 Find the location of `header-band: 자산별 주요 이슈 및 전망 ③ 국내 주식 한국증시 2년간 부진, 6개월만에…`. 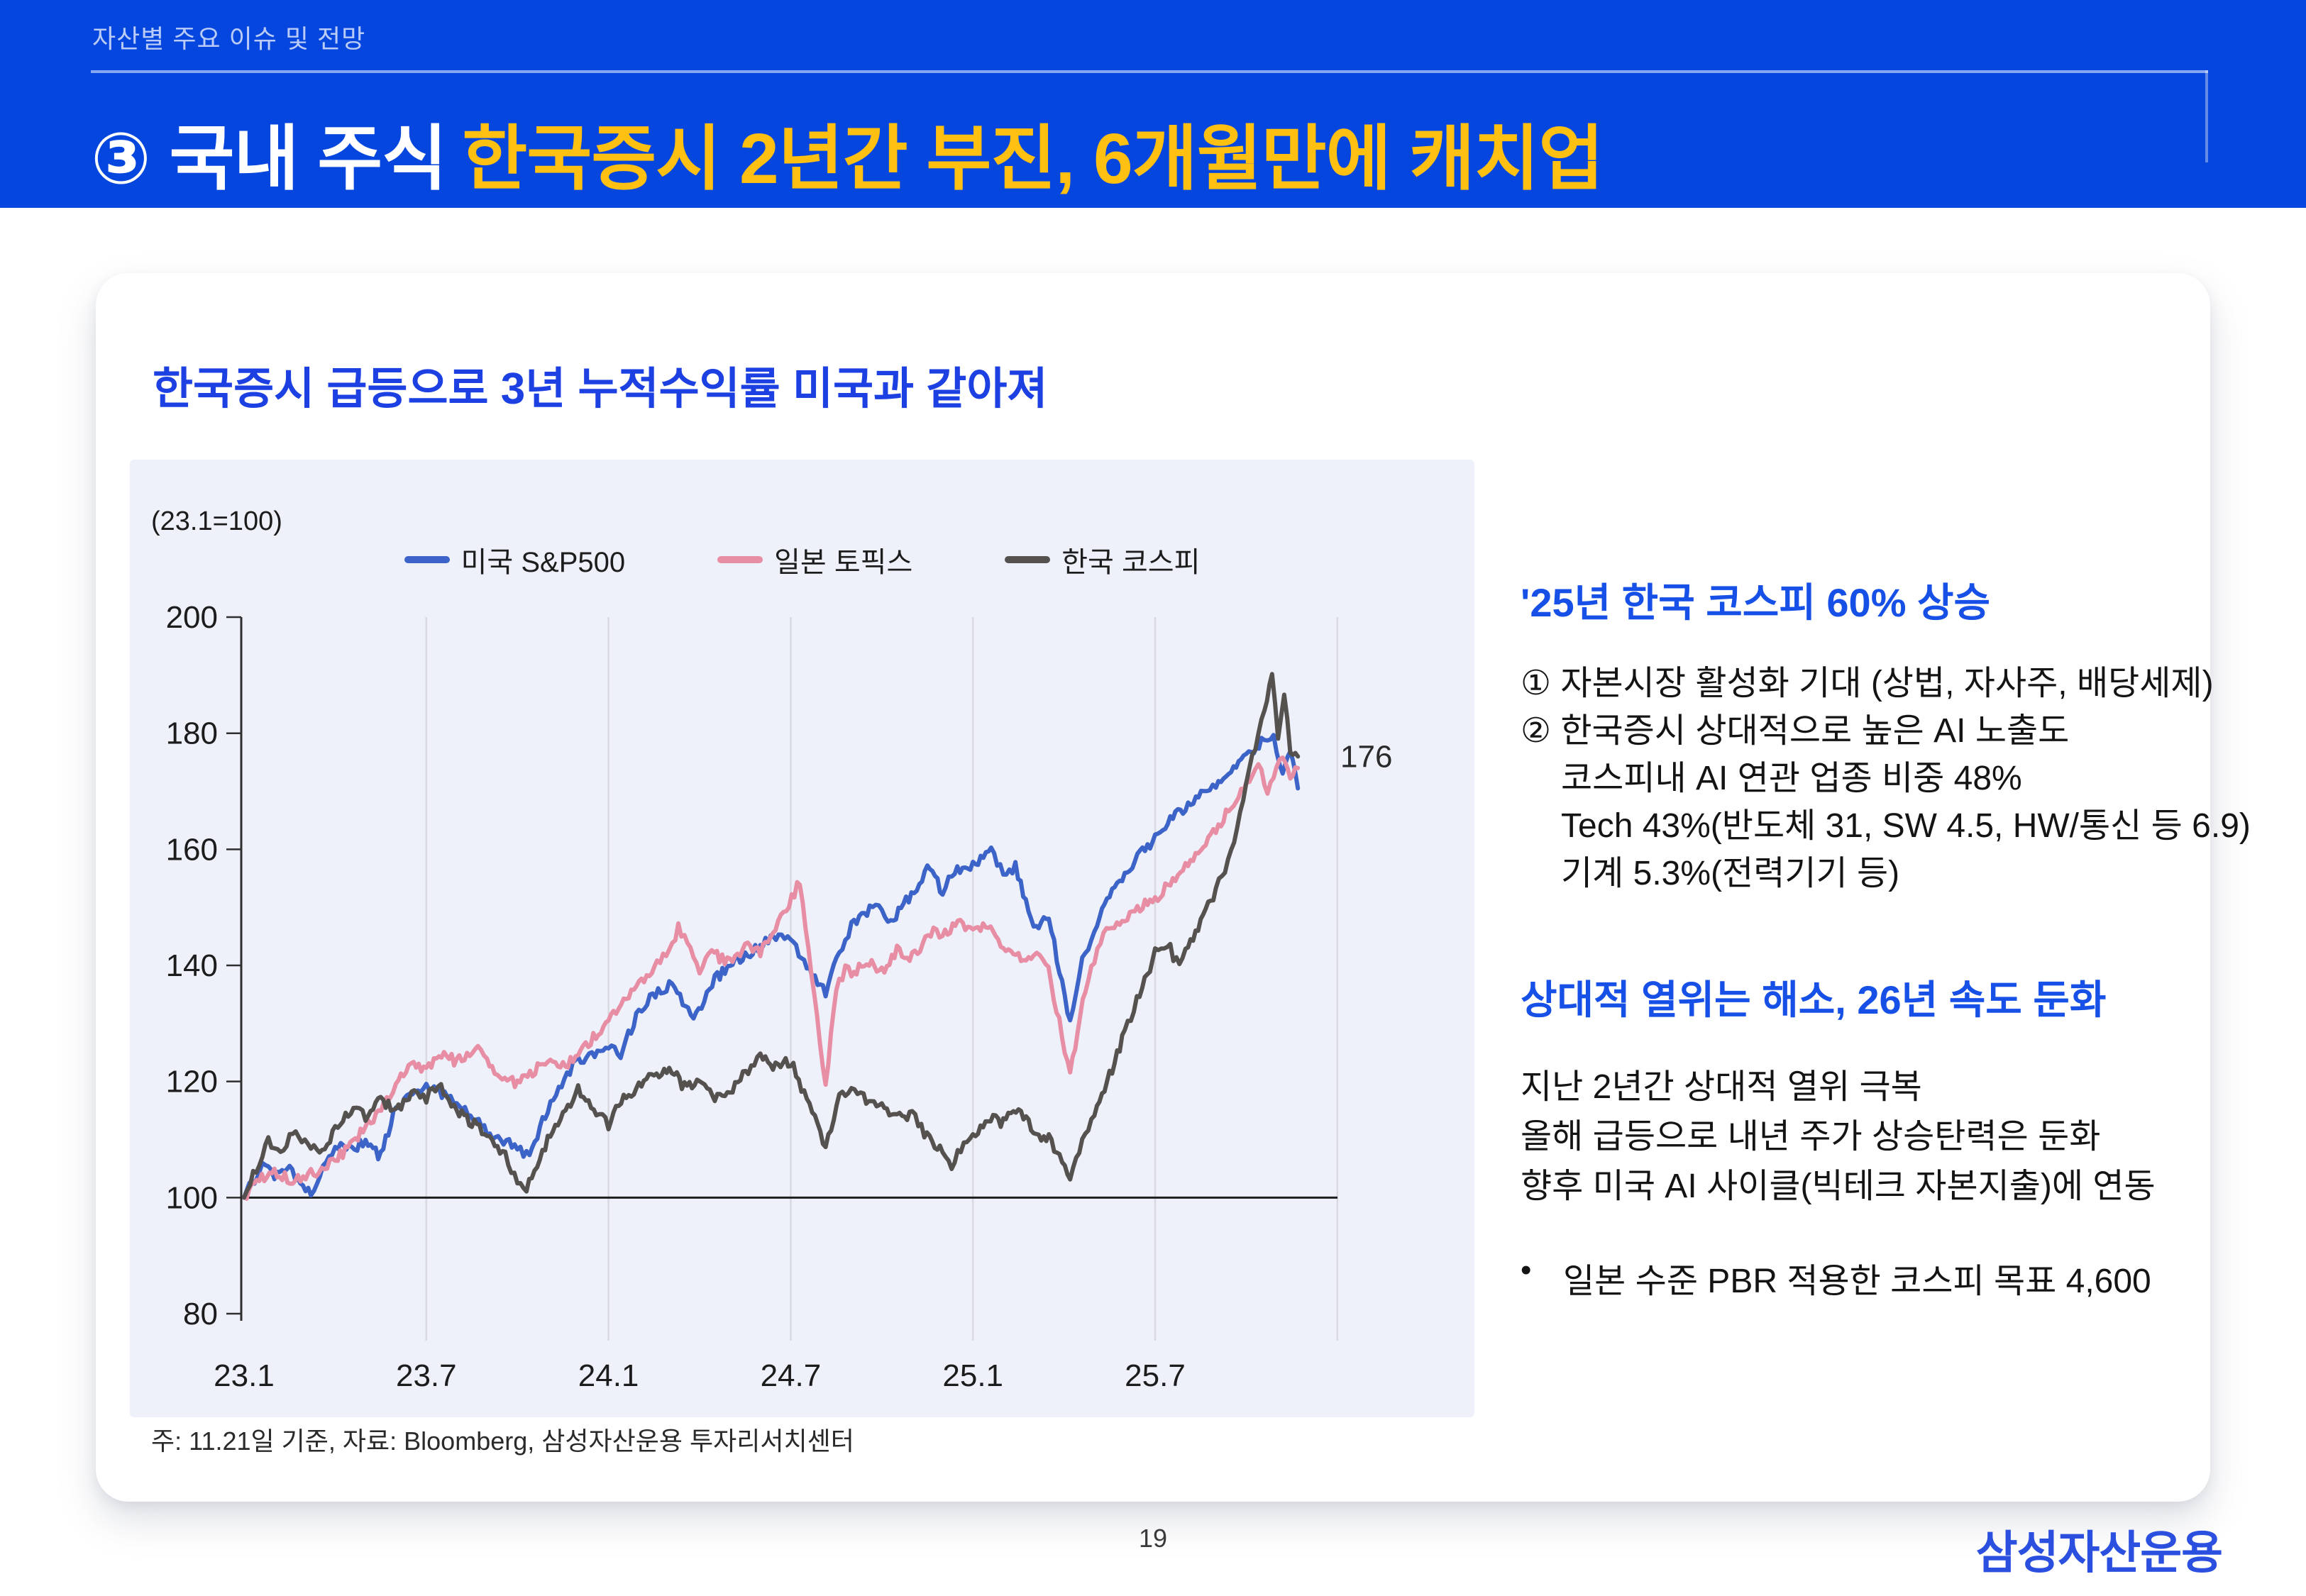

header-band: 자산별 주요 이슈 및 전망 ③ 국내 주식 한국증시 2년간 부진, 6개월만에… is located at coordinates (1153, 104).